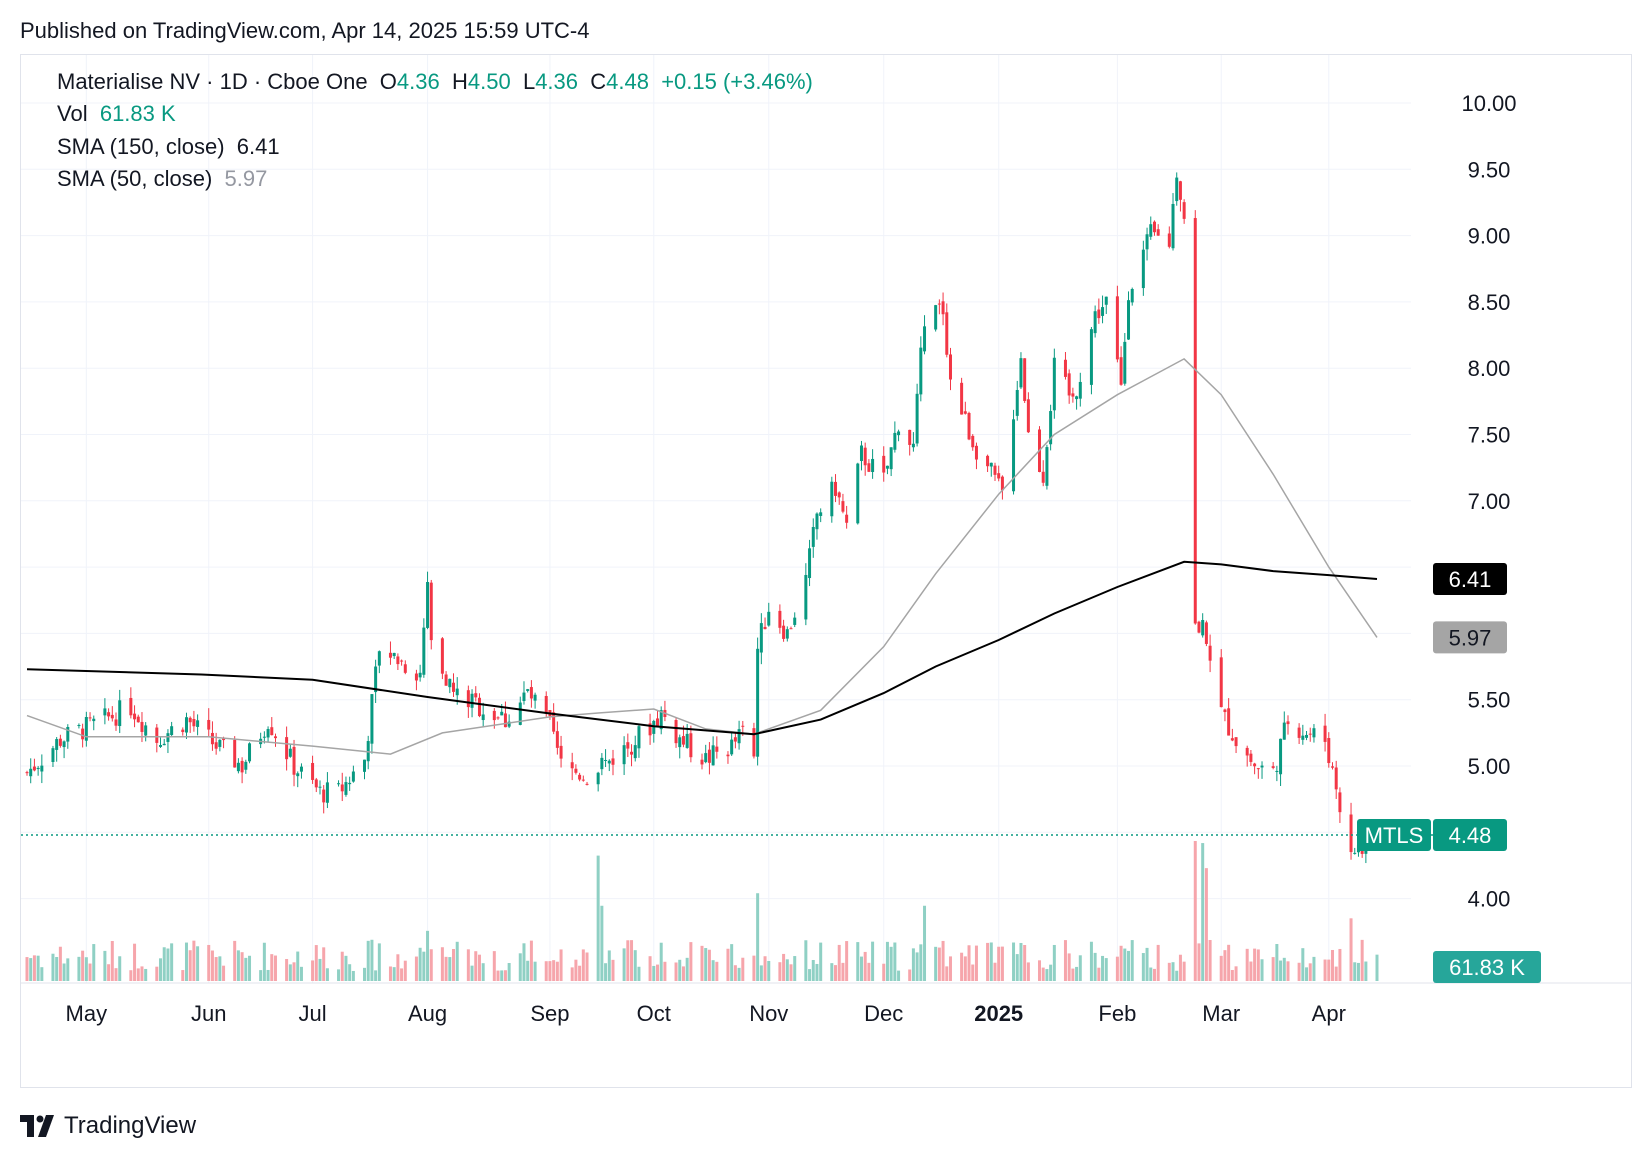 Image resolution: width=1644 pixels, height=1158 pixels. I want to click on tradingview-logo: TradingView, so click(108, 1126).